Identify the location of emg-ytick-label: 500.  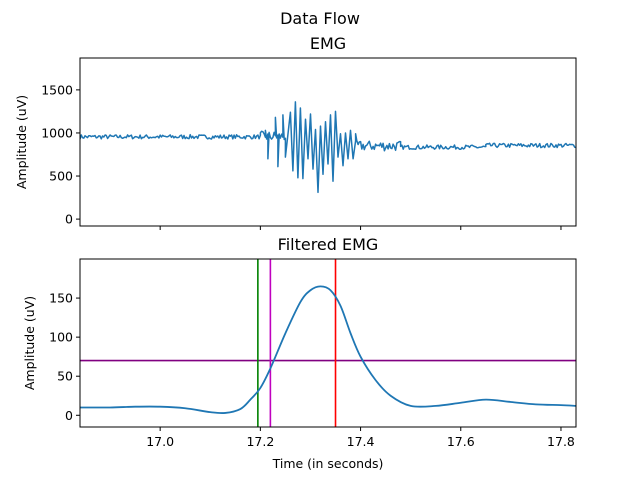
(61, 176).